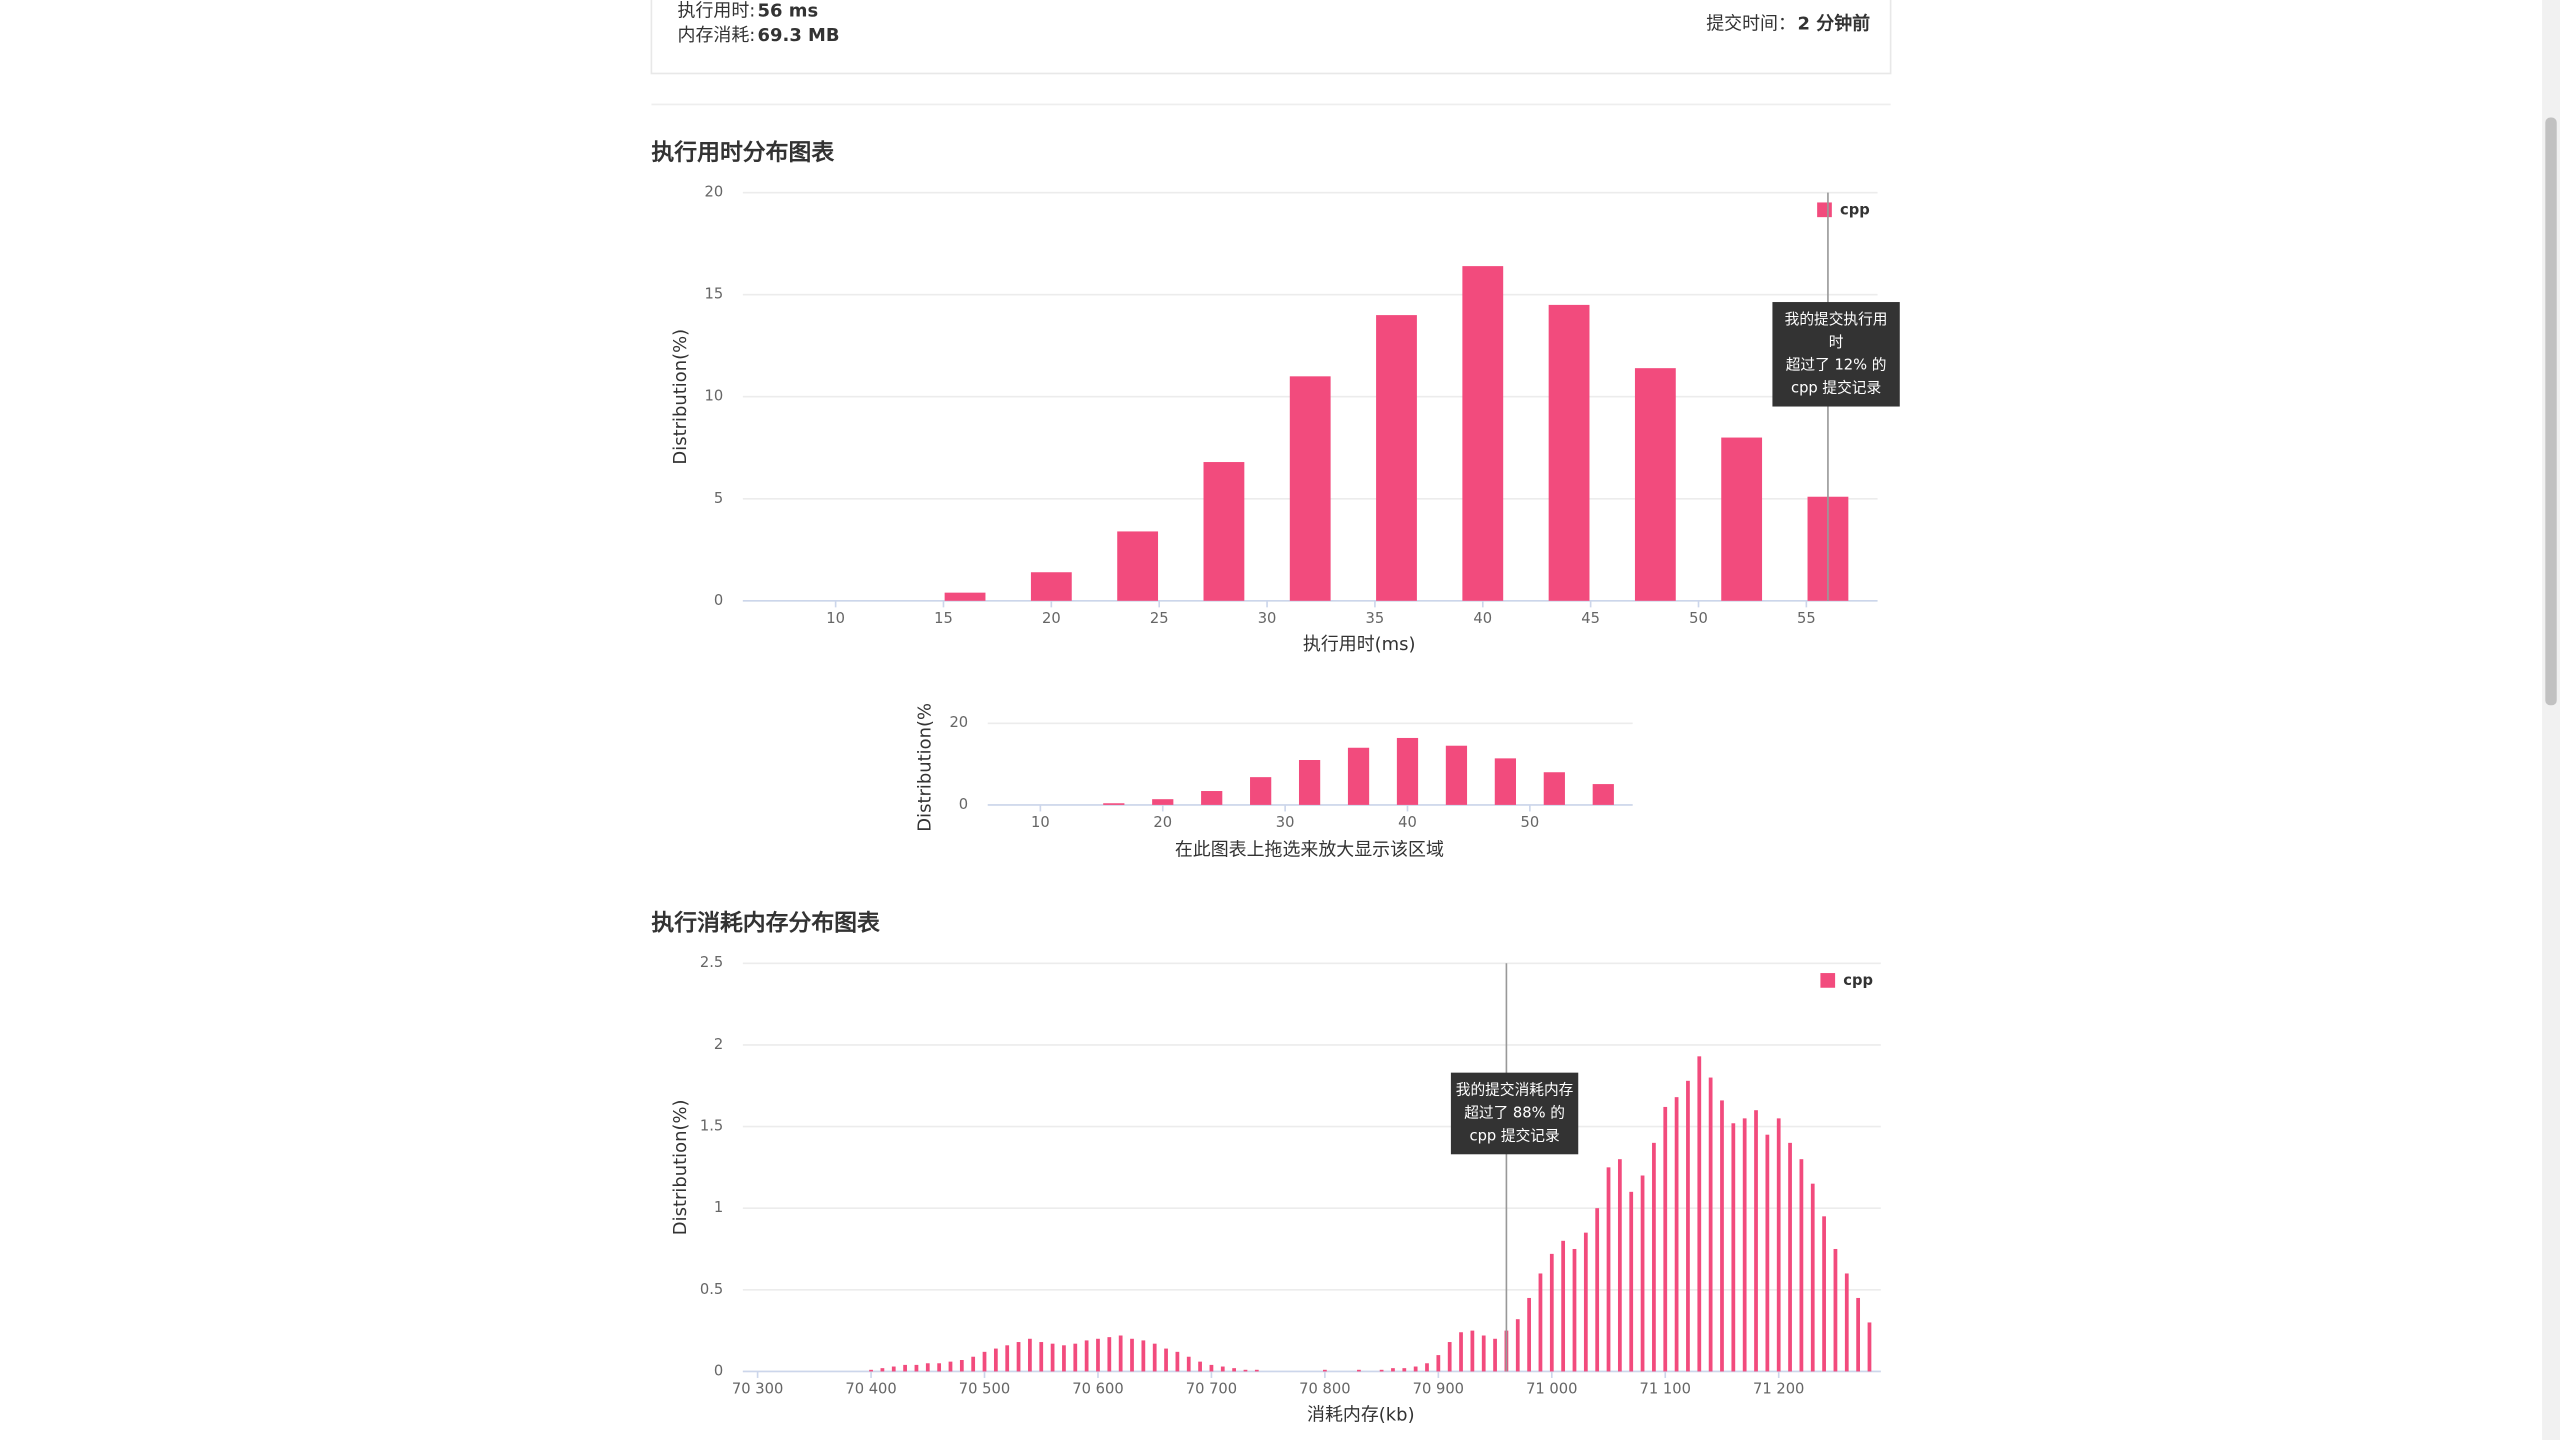 This screenshot has height=1440, width=2560. Describe the element at coordinates (943, 618) in the screenshot. I see `x-tick-label: 15` at that location.